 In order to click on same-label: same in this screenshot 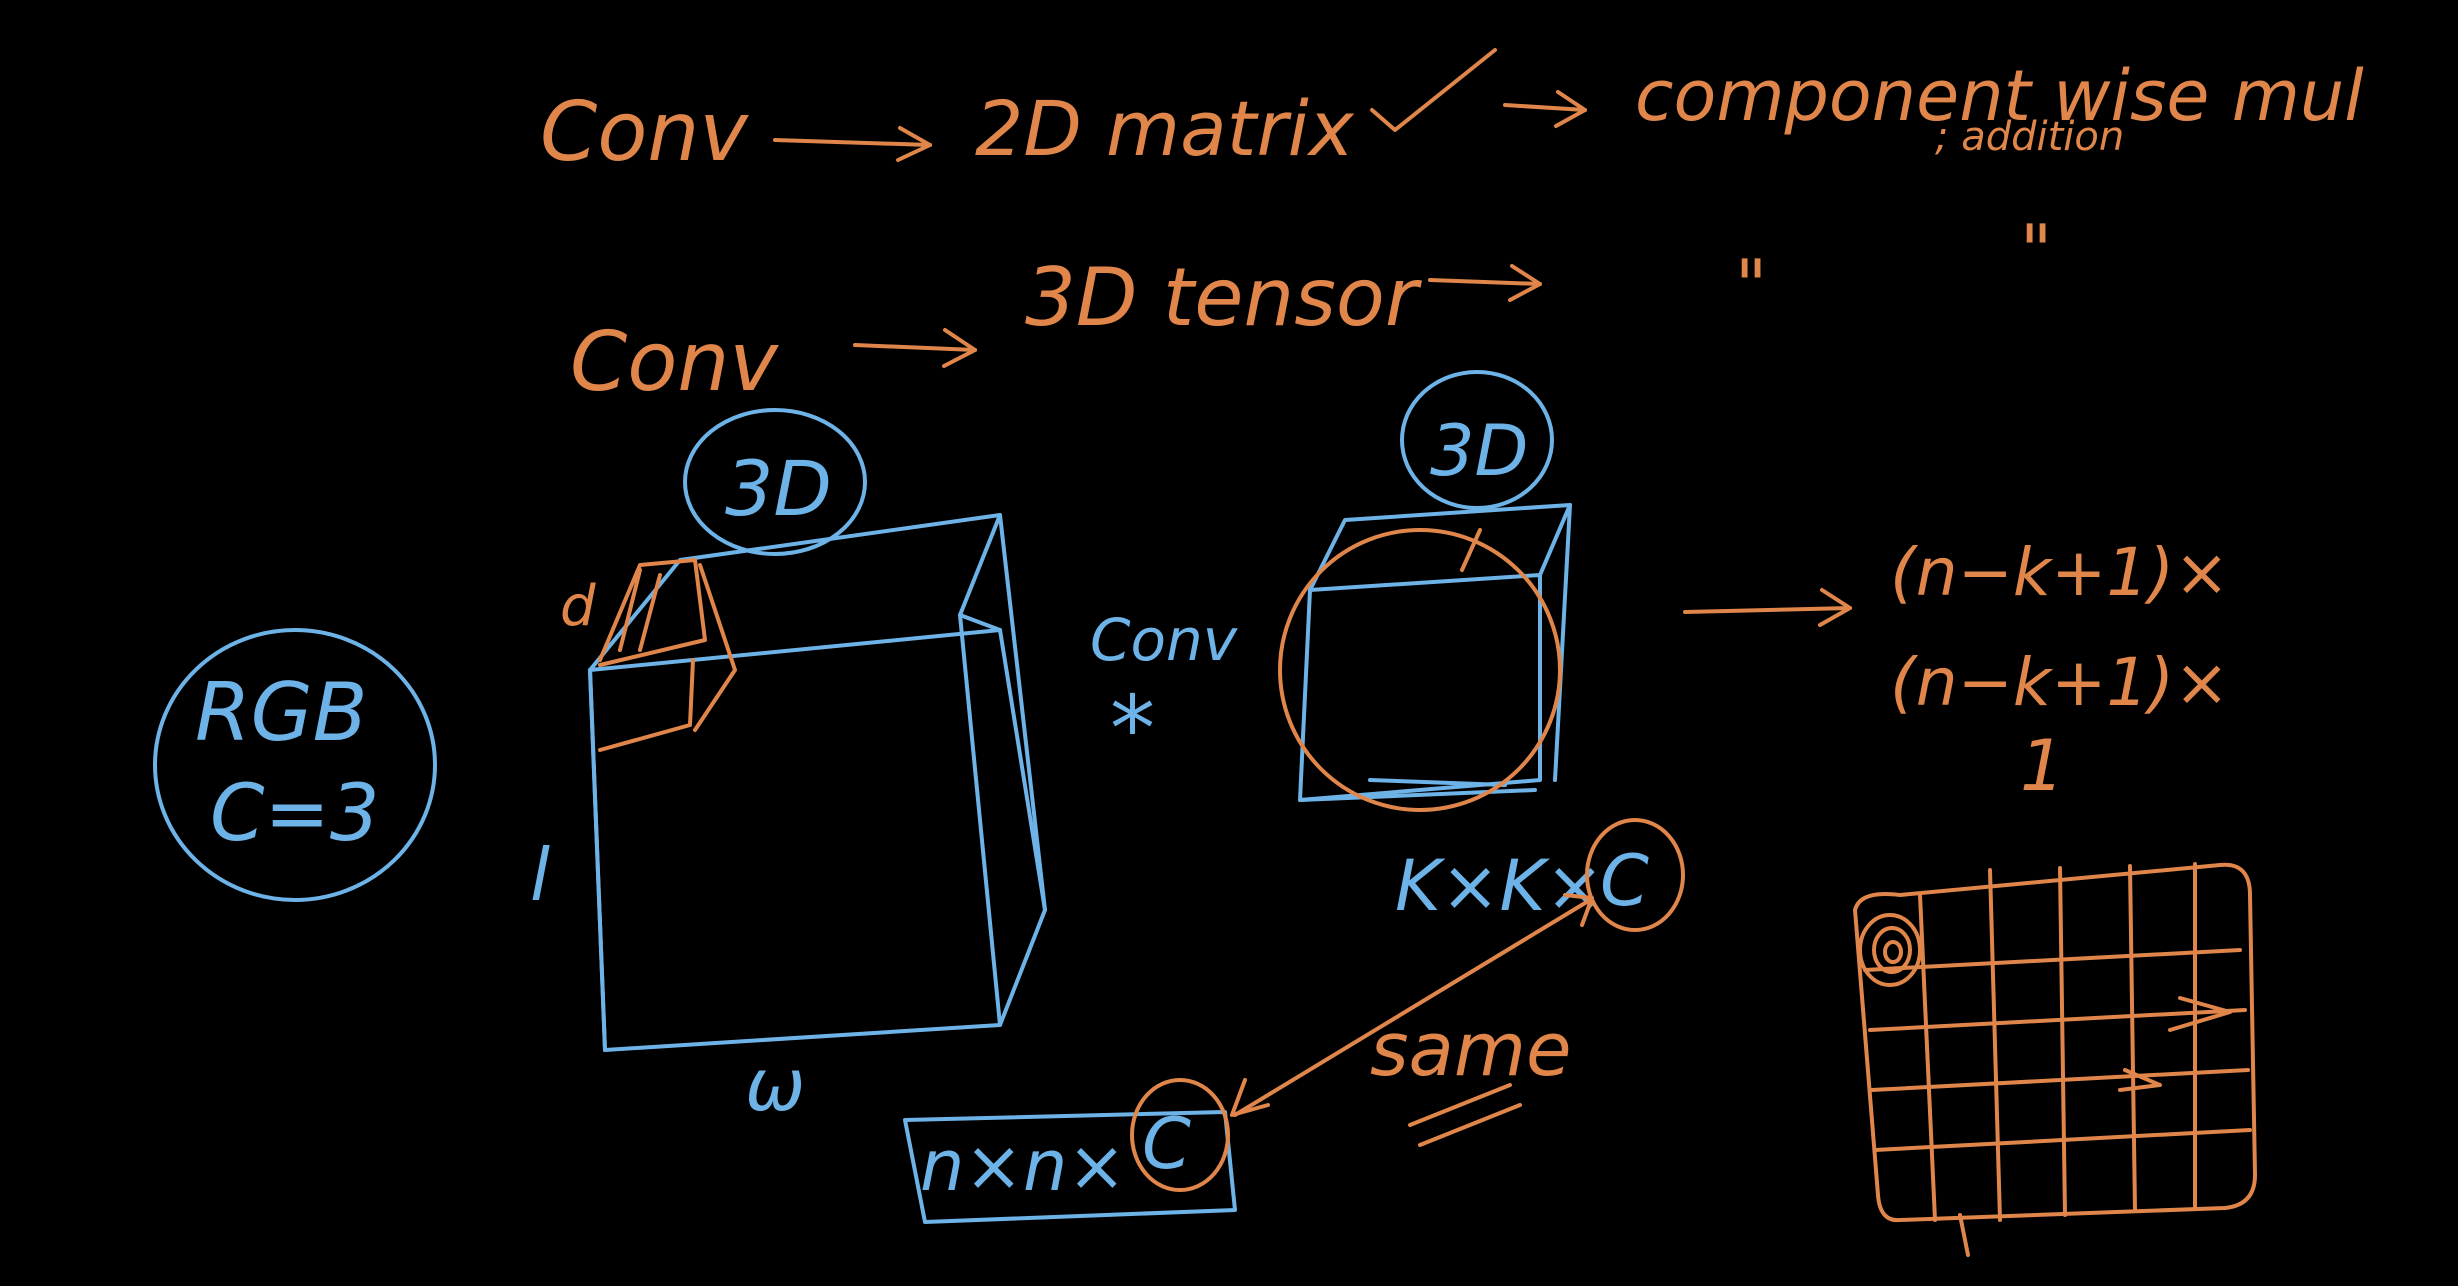, I will do `click(1471, 1050)`.